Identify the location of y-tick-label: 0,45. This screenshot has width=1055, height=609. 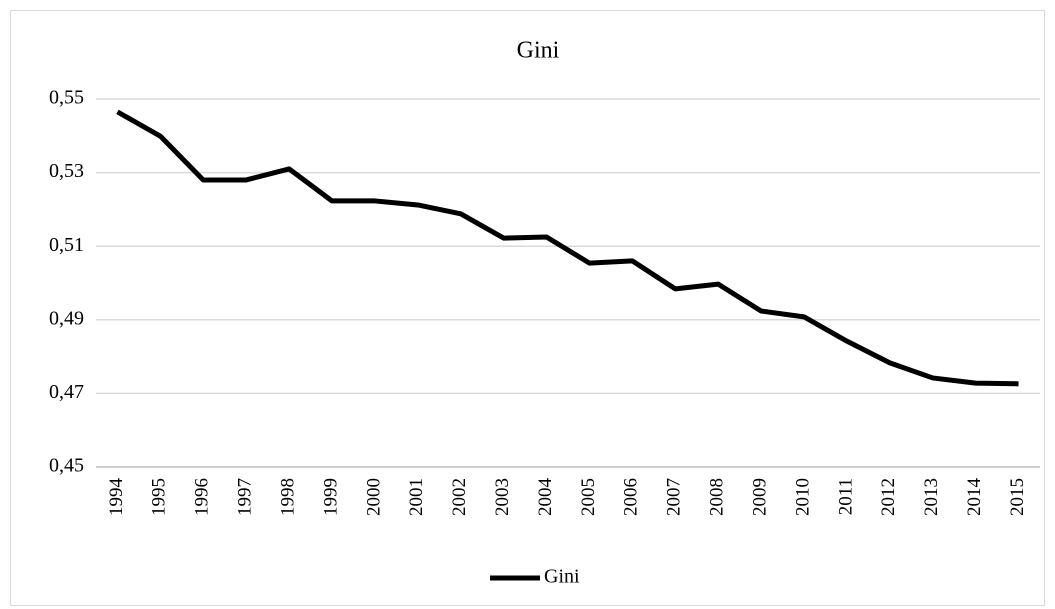
(66, 466).